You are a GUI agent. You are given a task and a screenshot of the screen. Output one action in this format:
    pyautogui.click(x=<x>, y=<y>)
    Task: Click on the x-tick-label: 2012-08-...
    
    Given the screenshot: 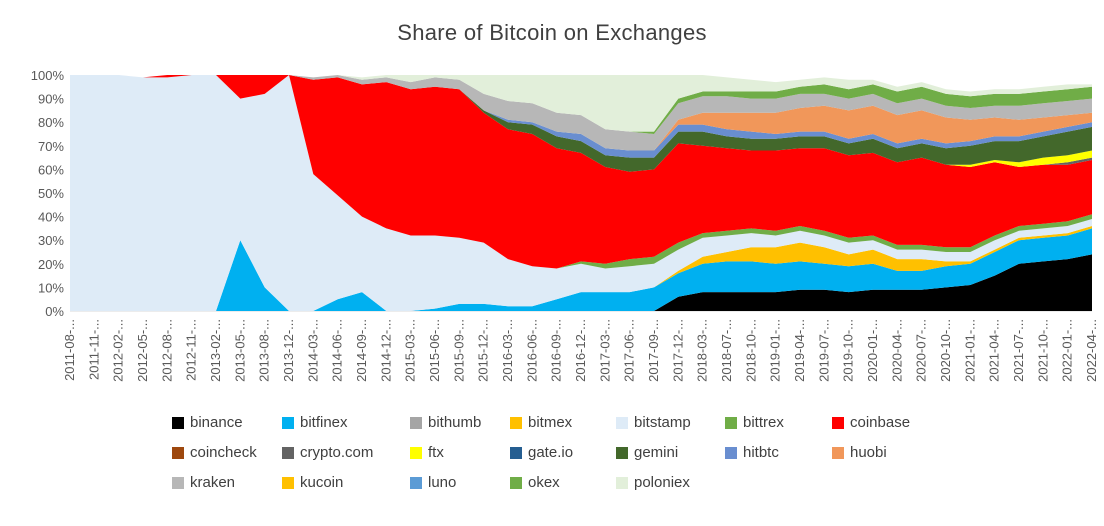 What is the action you would take?
    pyautogui.click(x=166, y=350)
    